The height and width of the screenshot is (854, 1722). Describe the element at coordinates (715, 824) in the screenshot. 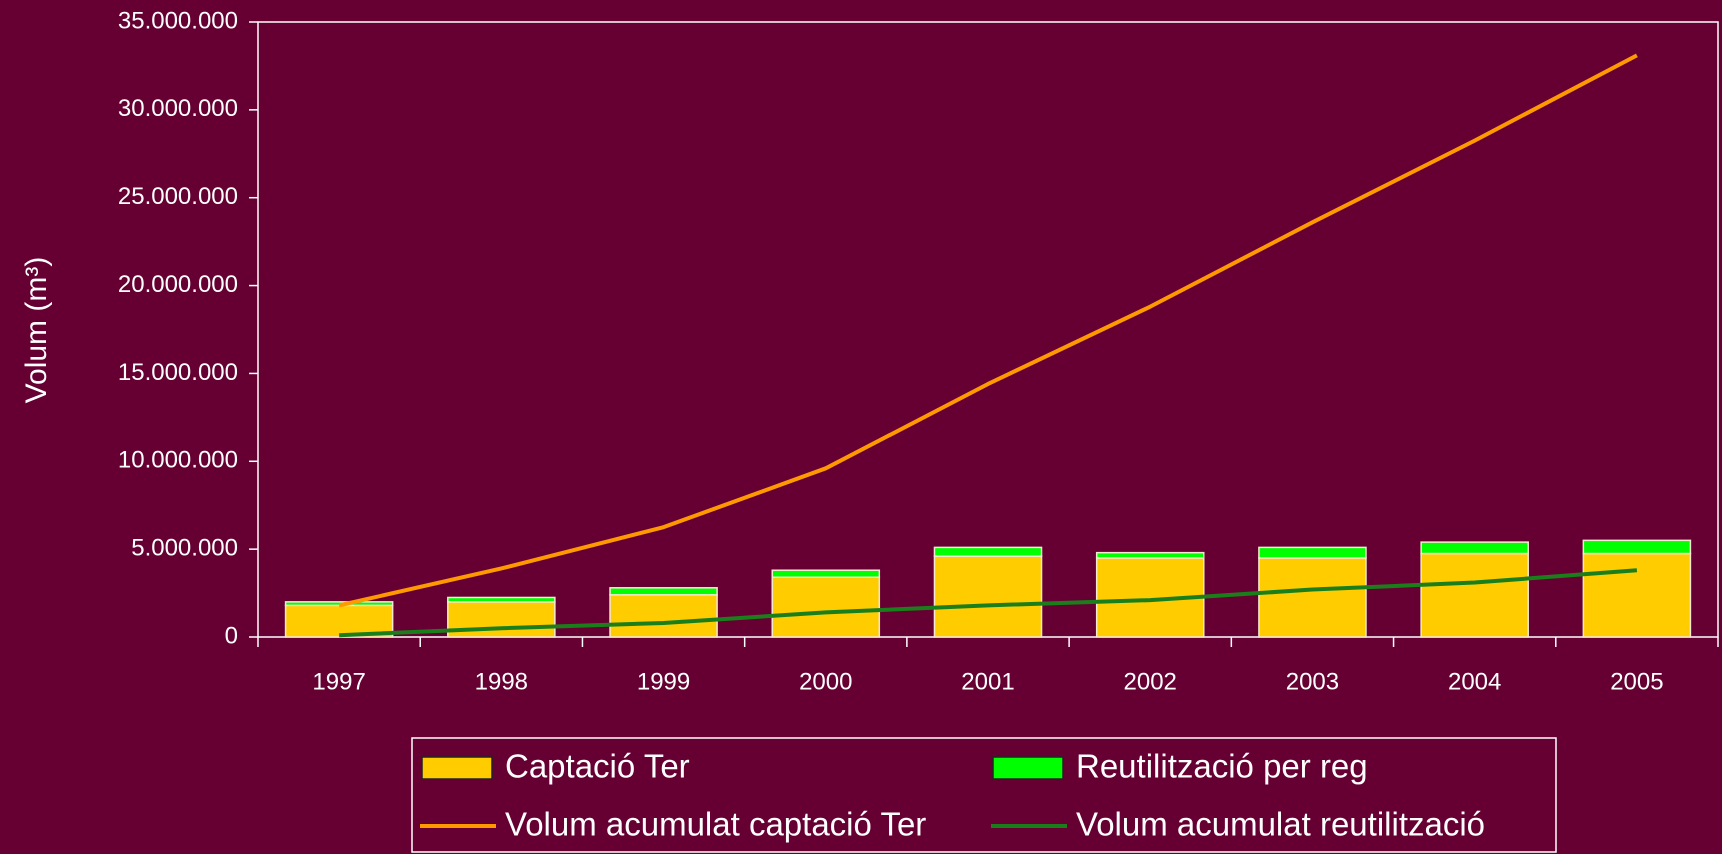

I see `legend-label: Volum acumulat captació Ter` at that location.